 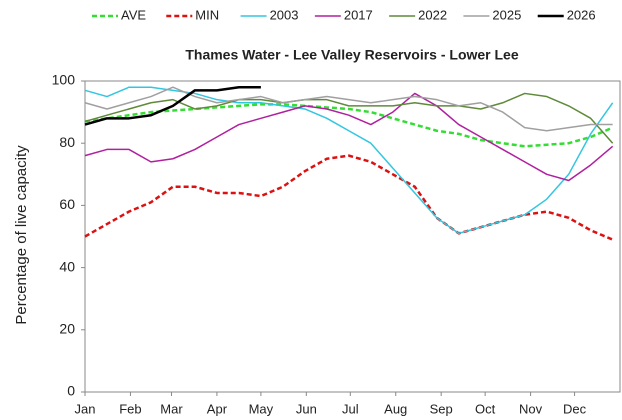 What do you see at coordinates (85, 408) in the screenshot?
I see `x-tick-label: Jan` at bounding box center [85, 408].